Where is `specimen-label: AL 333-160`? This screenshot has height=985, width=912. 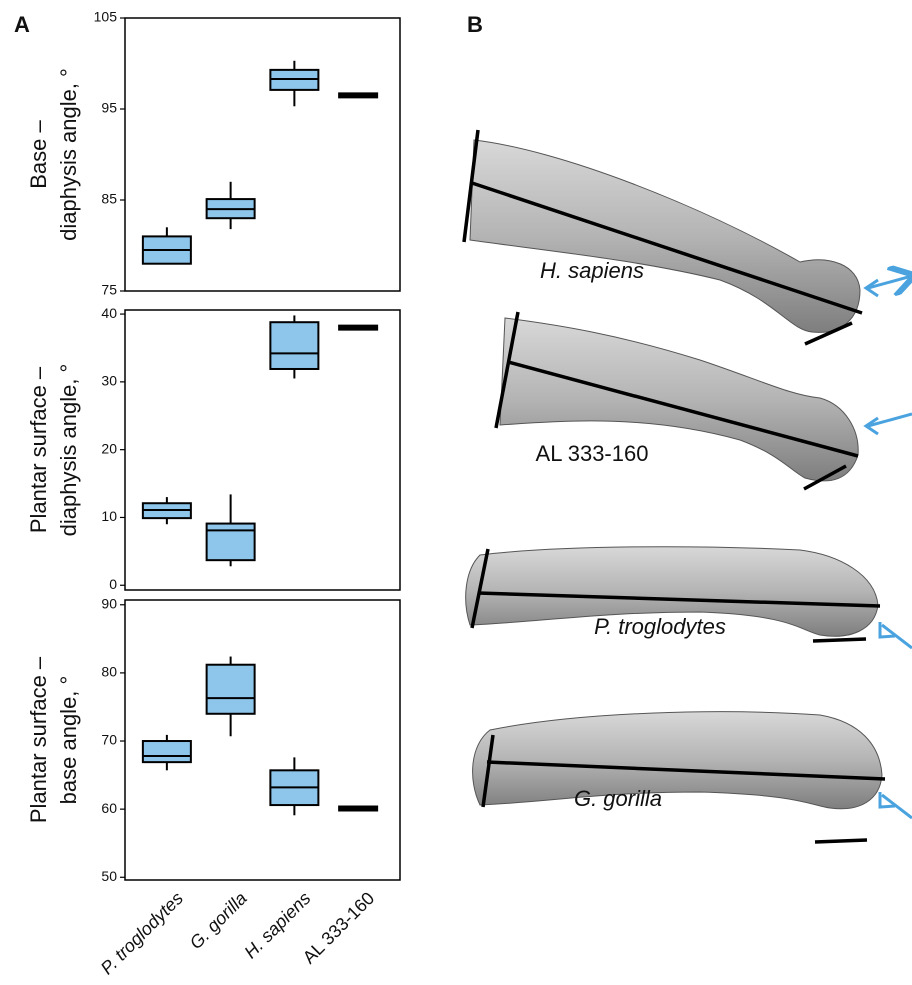 specimen-label: AL 333-160 is located at coordinates (592, 453).